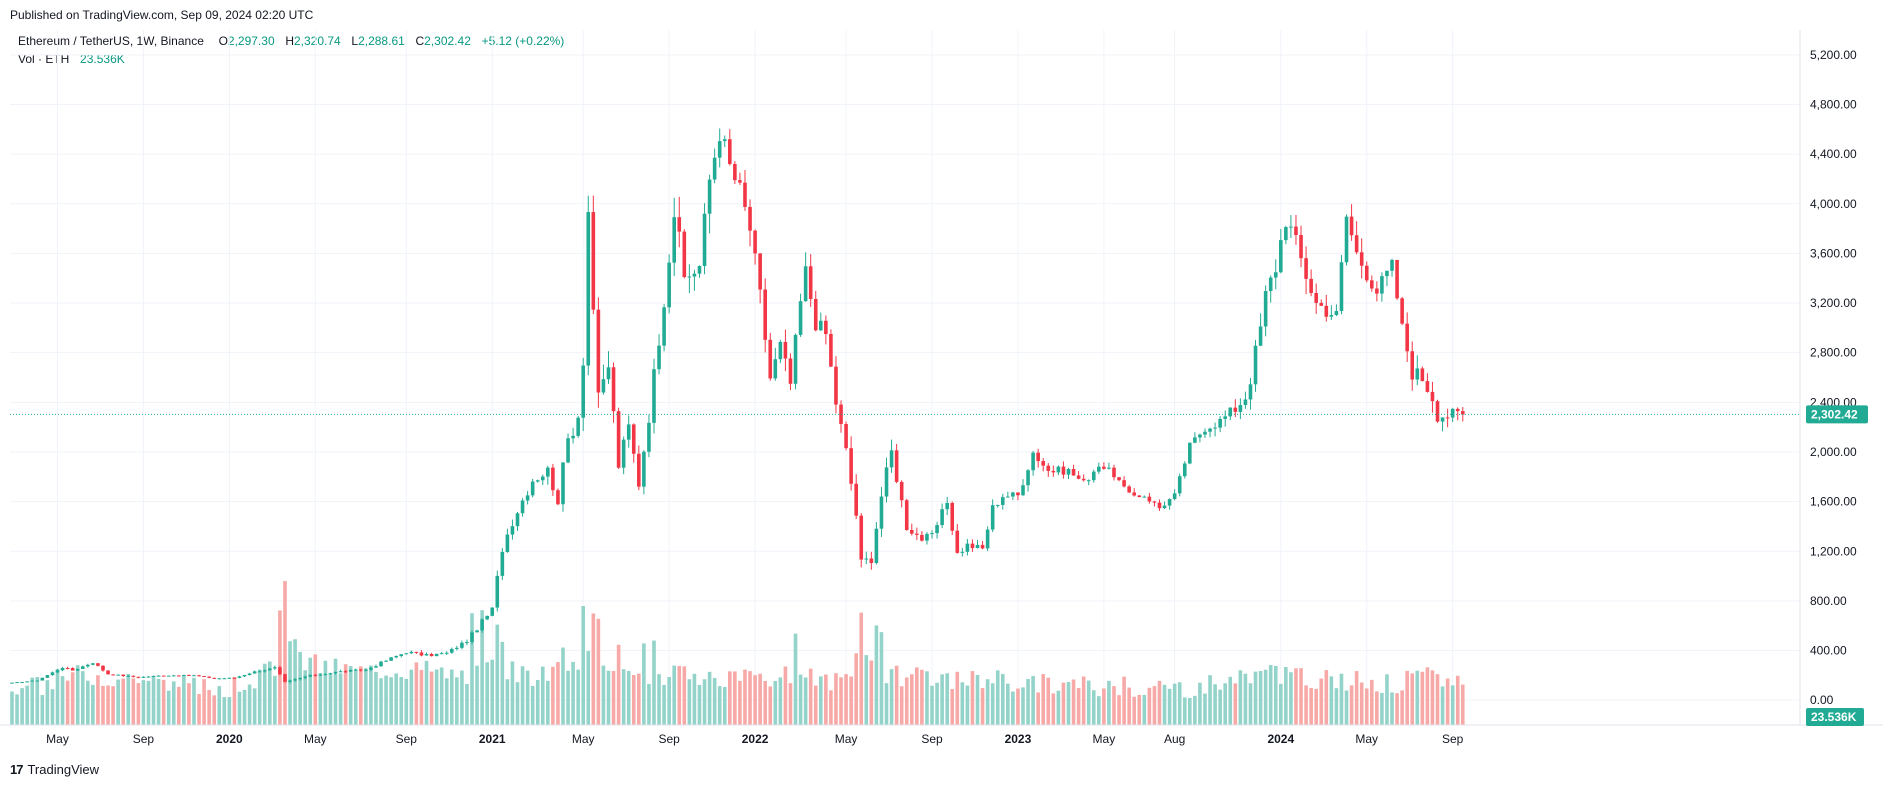 The height and width of the screenshot is (788, 1883). Describe the element at coordinates (54, 769) in the screenshot. I see `tradingview-brand: 17 TradingView` at that location.